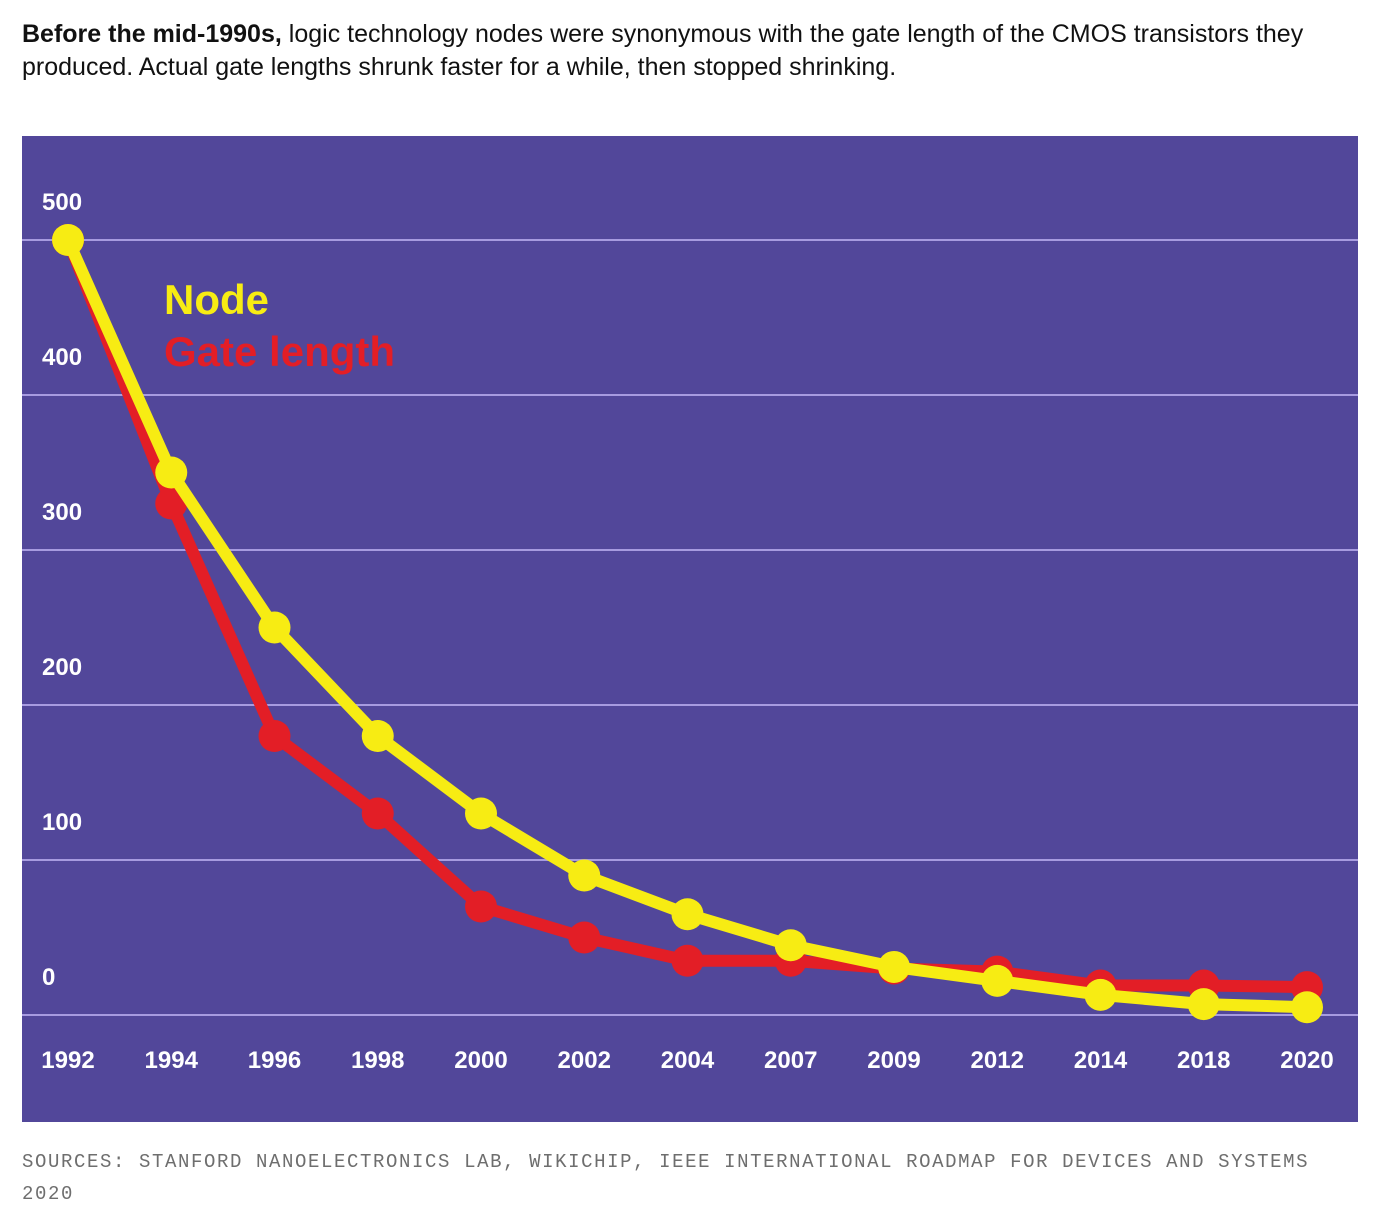  Describe the element at coordinates (62, 590) in the screenshot. I see `y-axis-ticks: 500 400 300 200 100 0` at that location.